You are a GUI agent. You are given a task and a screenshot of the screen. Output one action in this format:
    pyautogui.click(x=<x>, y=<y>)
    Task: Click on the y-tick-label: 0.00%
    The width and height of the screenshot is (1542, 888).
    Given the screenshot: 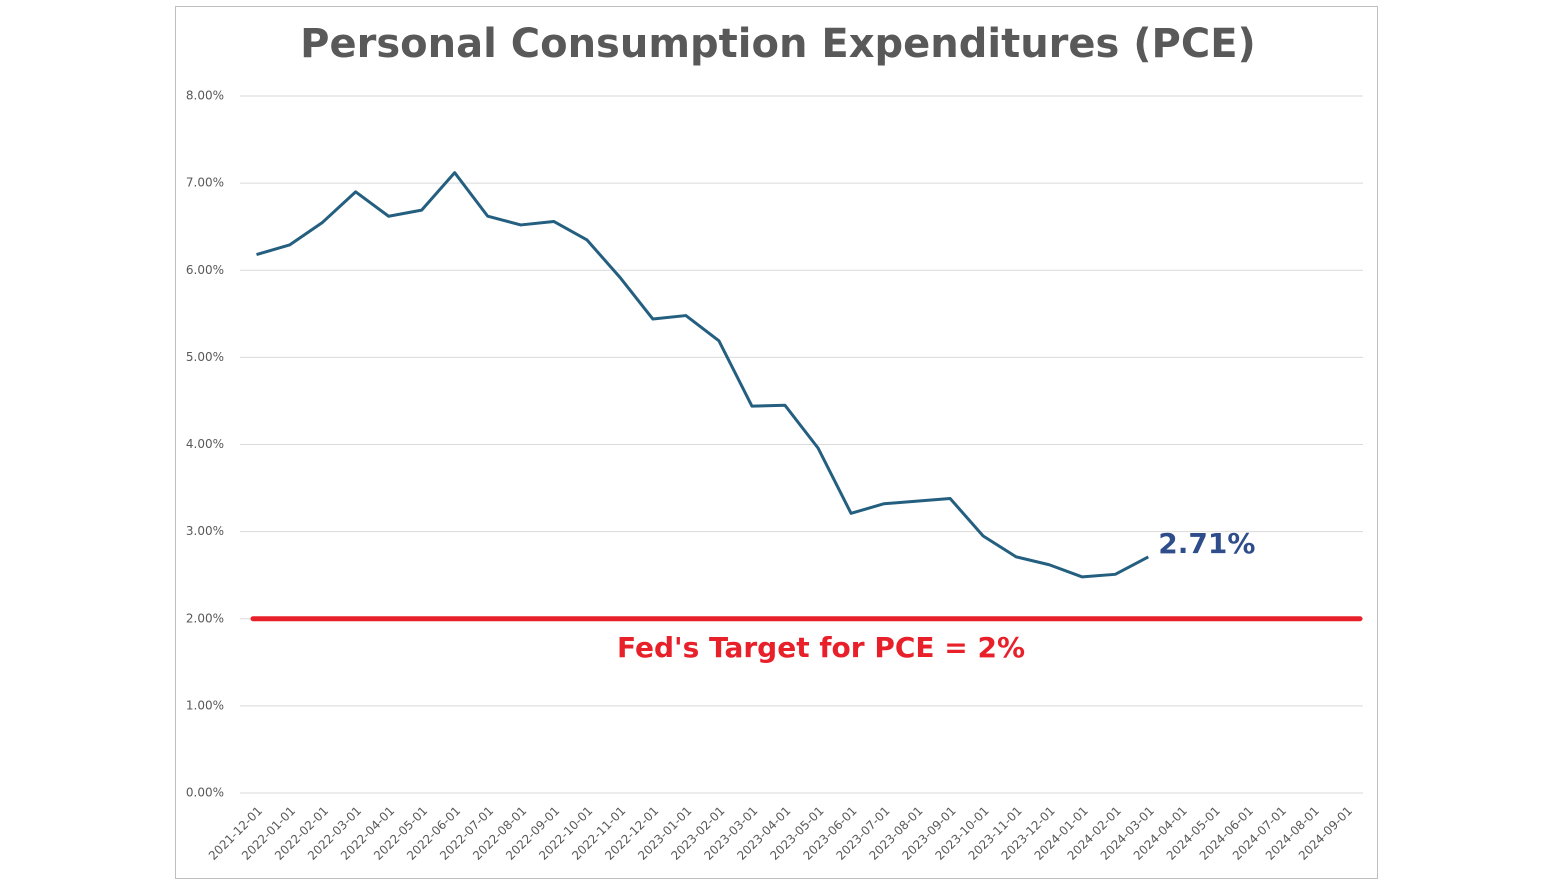 What is the action you would take?
    pyautogui.click(x=205, y=793)
    